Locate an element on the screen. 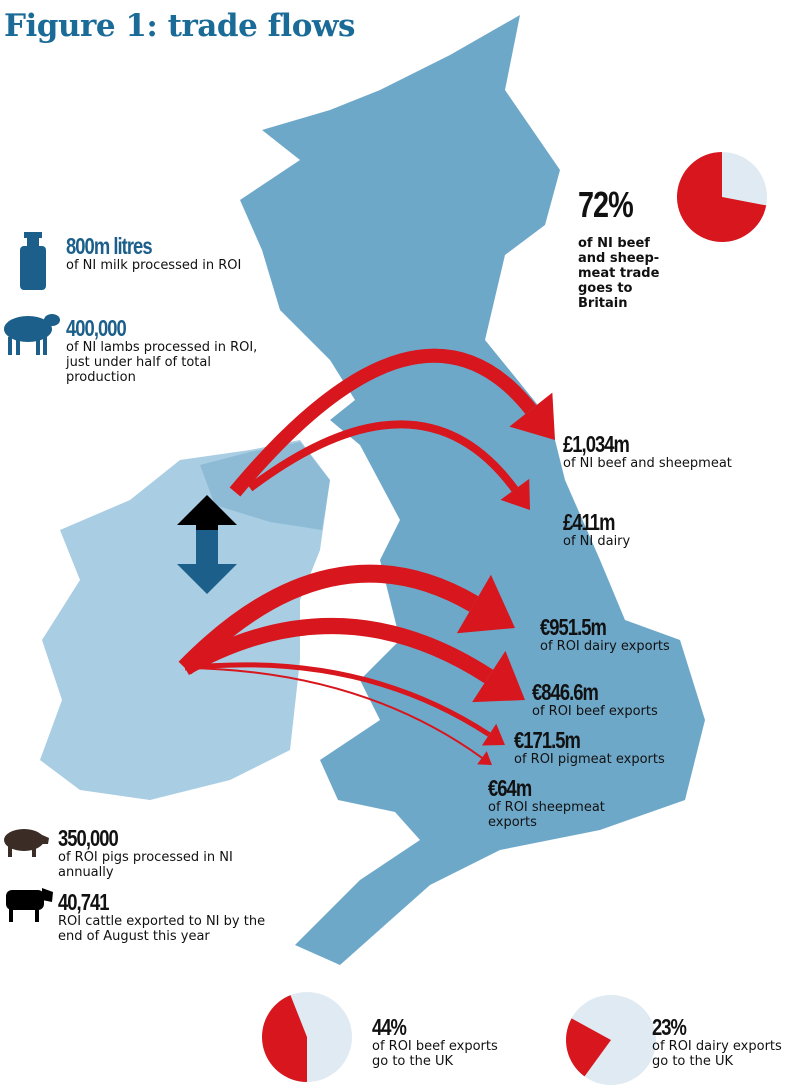  ireland-shape is located at coordinates (185, 620).